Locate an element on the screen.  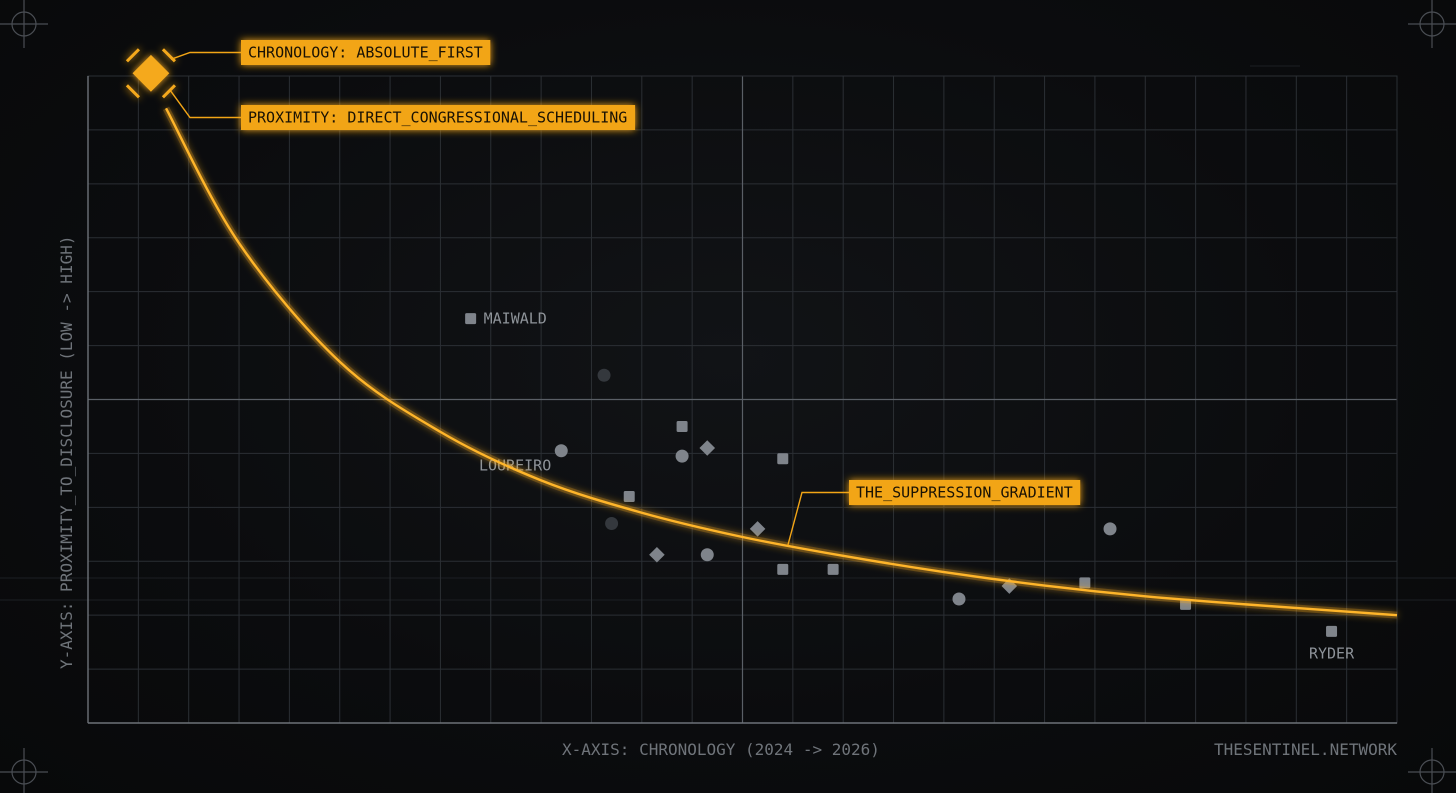
leader-line-gradient is located at coordinates (818, 518).